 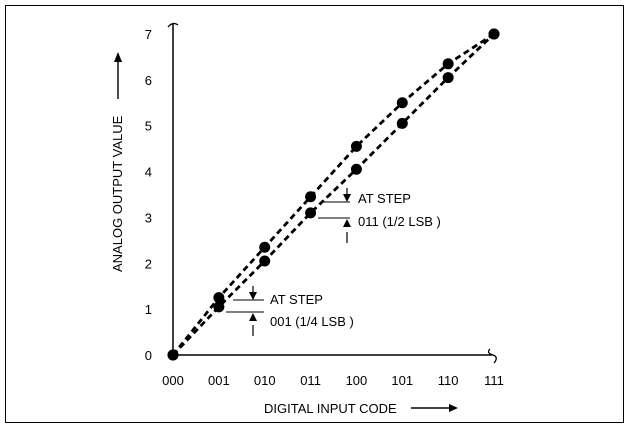 I want to click on x-tick-label: 001, so click(x=219, y=380).